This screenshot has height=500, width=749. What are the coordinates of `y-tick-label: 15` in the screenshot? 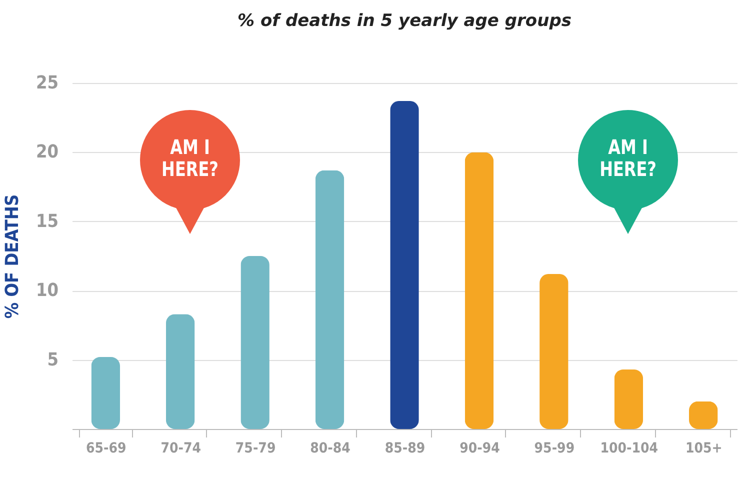 It's located at (47, 221).